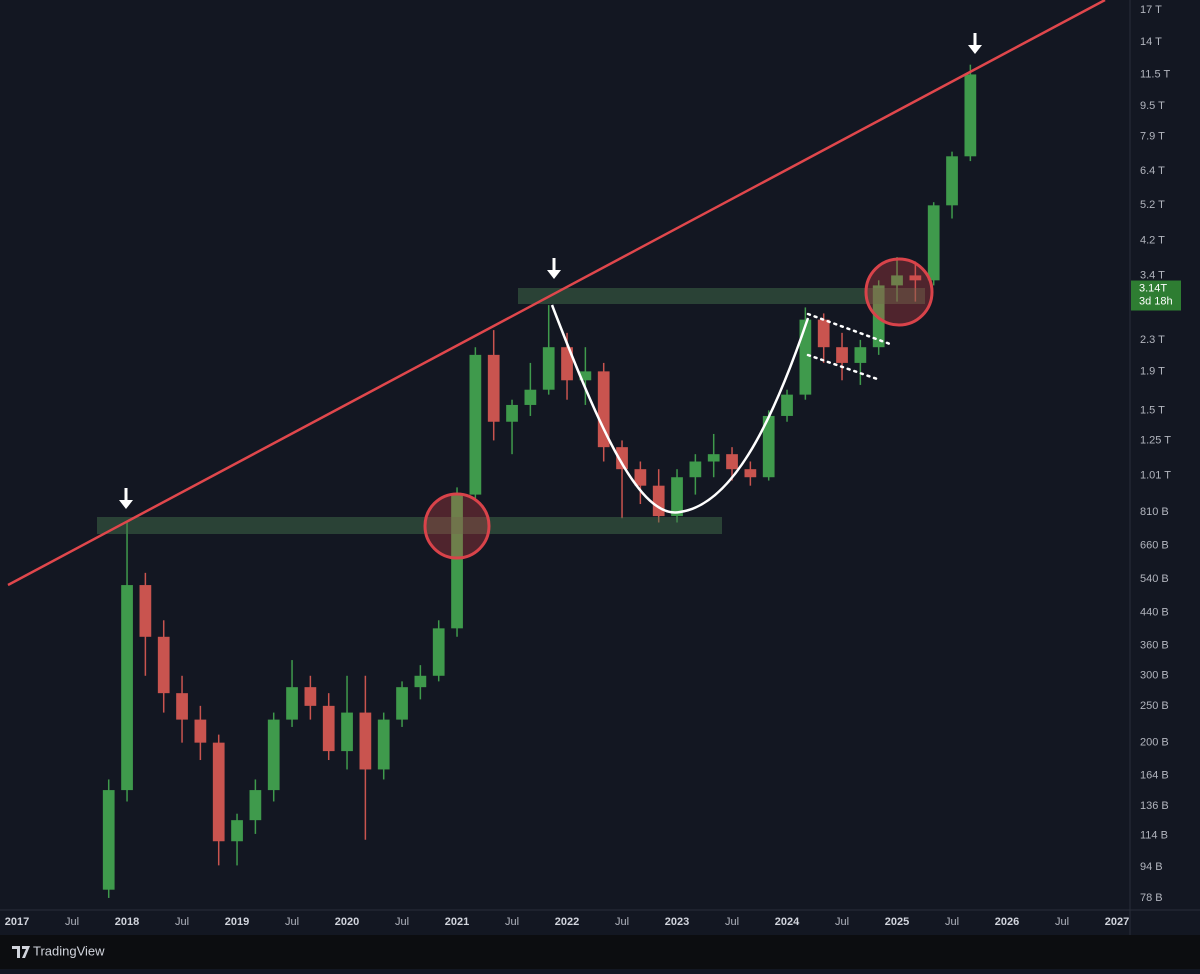 The width and height of the screenshot is (1200, 974). Describe the element at coordinates (1154, 743) in the screenshot. I see `y-tick-label: 200 B` at that location.